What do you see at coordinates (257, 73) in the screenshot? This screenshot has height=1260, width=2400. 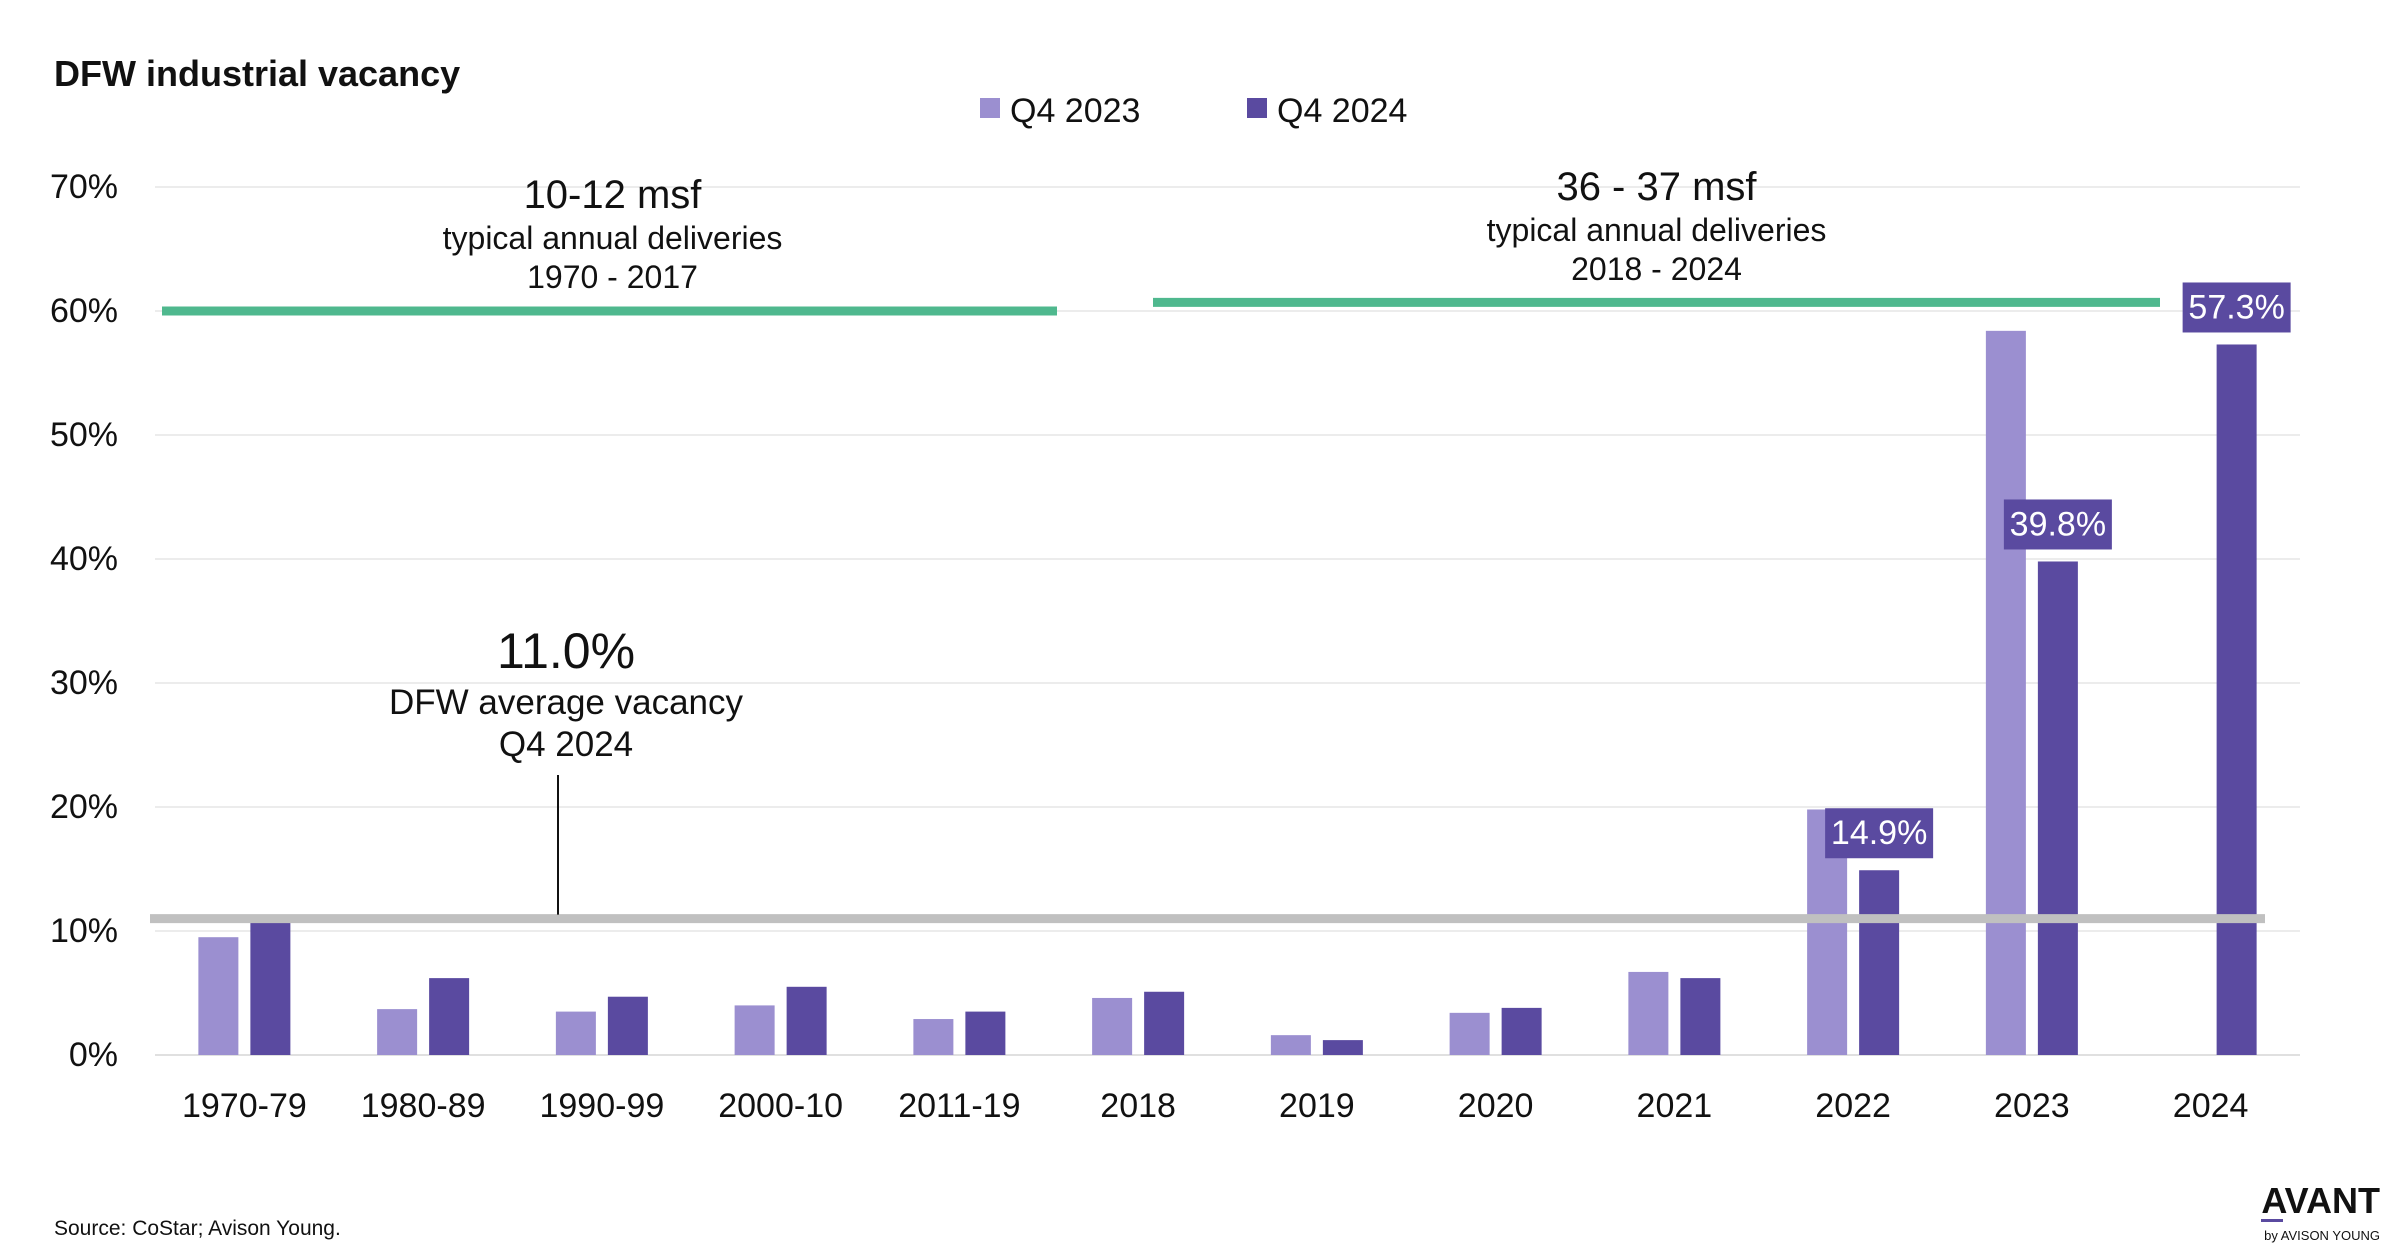 I see `chart-title: DFW industrial vacancy` at bounding box center [257, 73].